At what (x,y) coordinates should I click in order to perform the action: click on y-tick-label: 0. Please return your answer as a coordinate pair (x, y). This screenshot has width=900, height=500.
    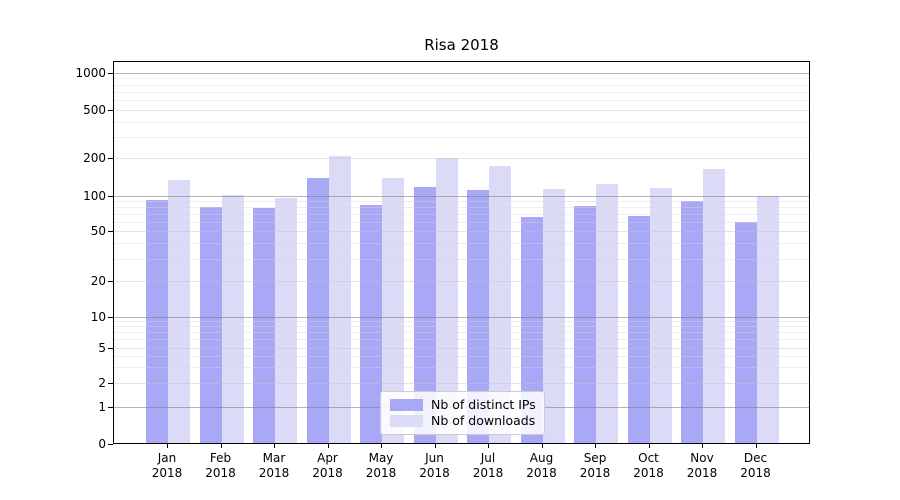
    Looking at the image, I should click on (102, 443).